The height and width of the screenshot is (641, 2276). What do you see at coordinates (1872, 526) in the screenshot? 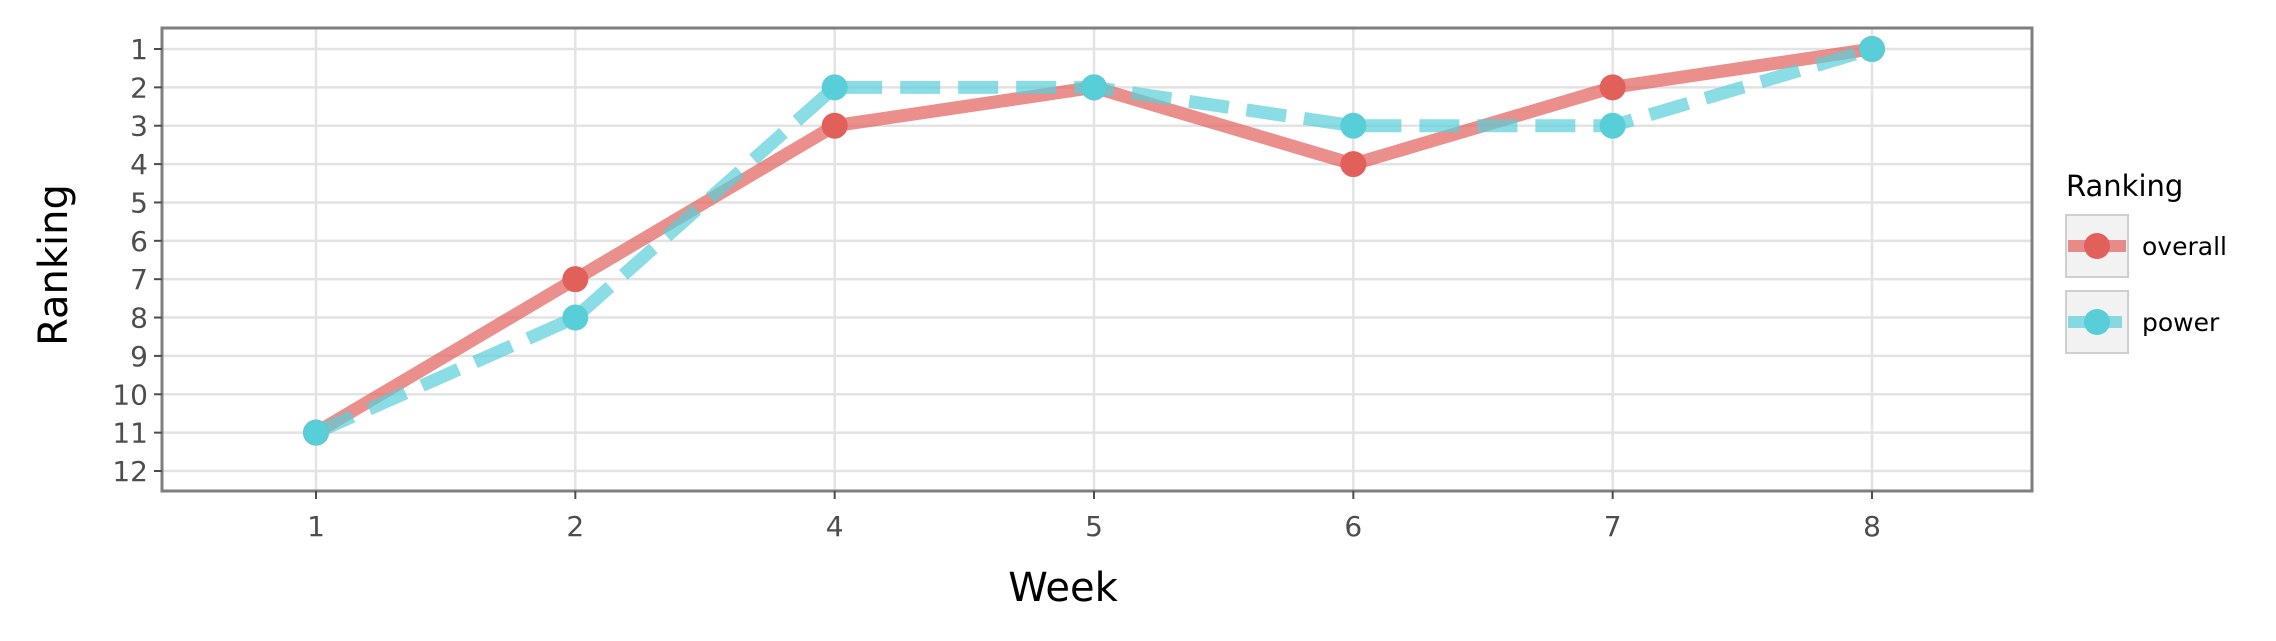
I see `x-tick-label-8: 8` at bounding box center [1872, 526].